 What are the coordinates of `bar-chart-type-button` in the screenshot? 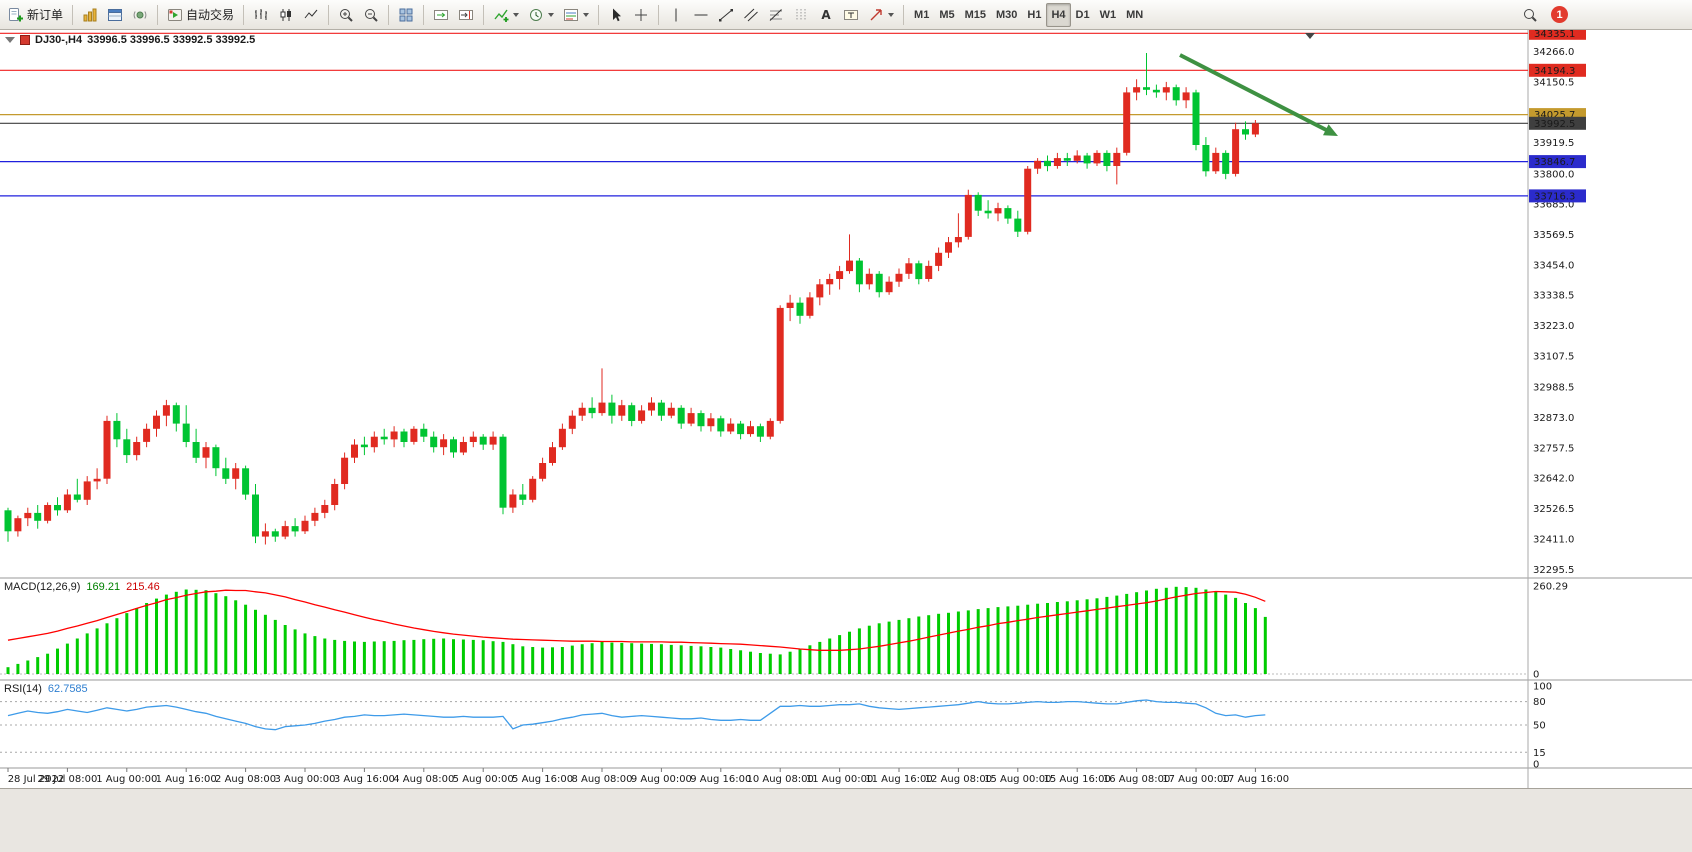 It's located at (261, 15).